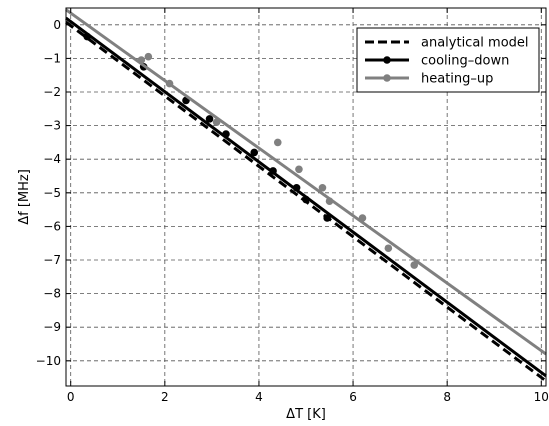  I want to click on x-tick-label: 8, so click(447, 397).